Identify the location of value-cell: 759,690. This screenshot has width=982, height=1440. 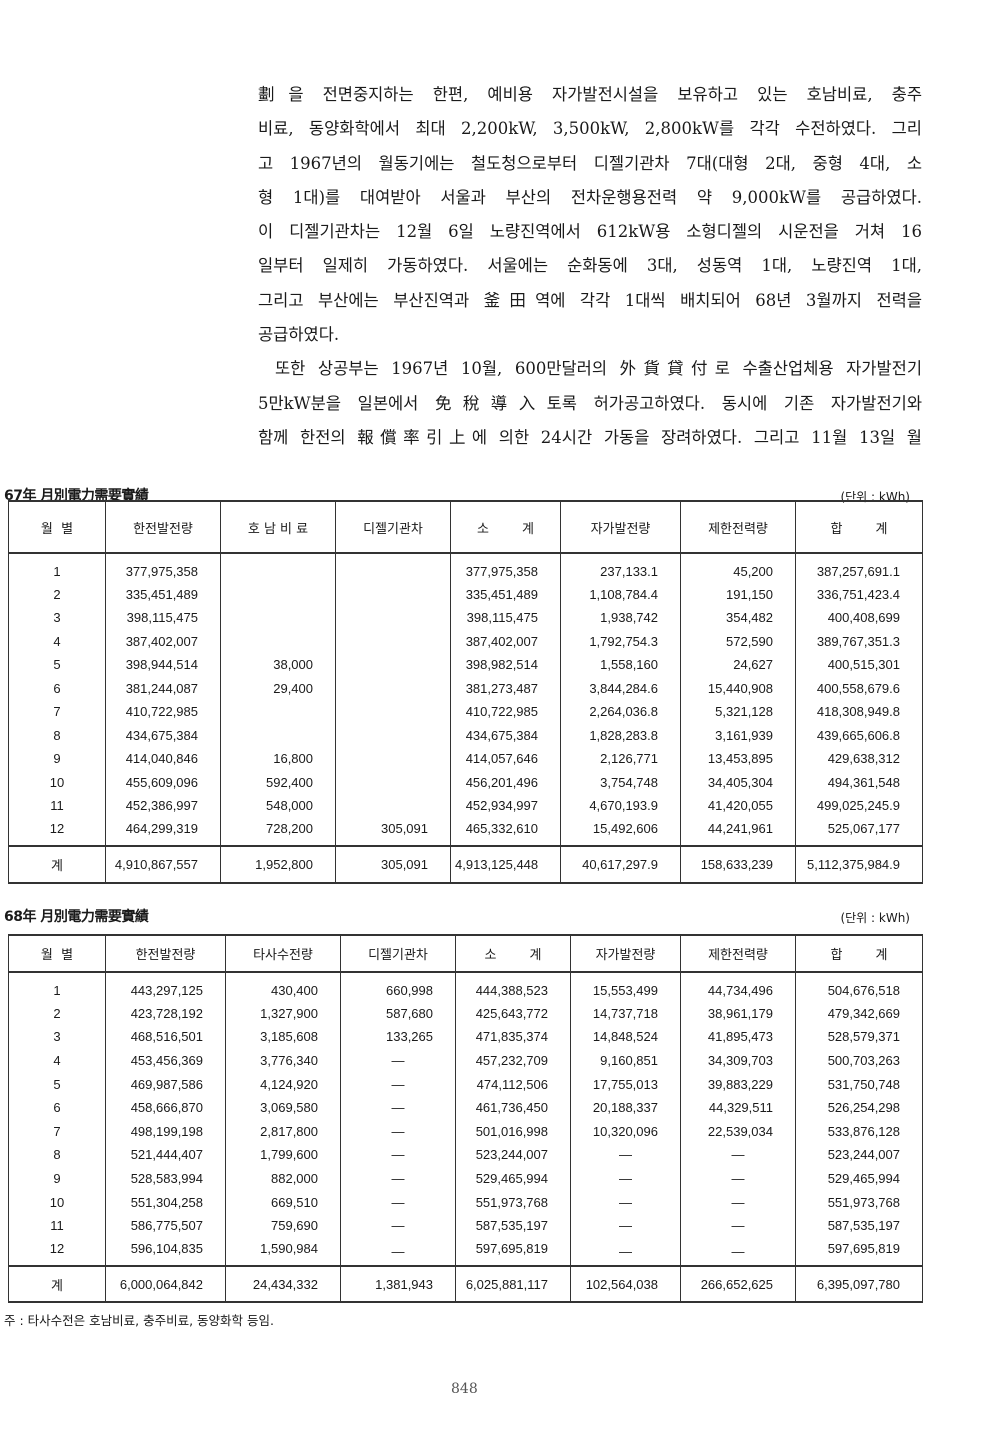
(283, 1225).